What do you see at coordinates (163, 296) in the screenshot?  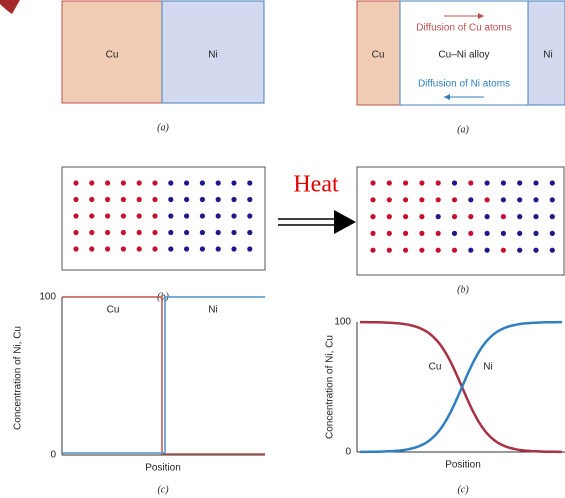 I see `caption: (b)` at bounding box center [163, 296].